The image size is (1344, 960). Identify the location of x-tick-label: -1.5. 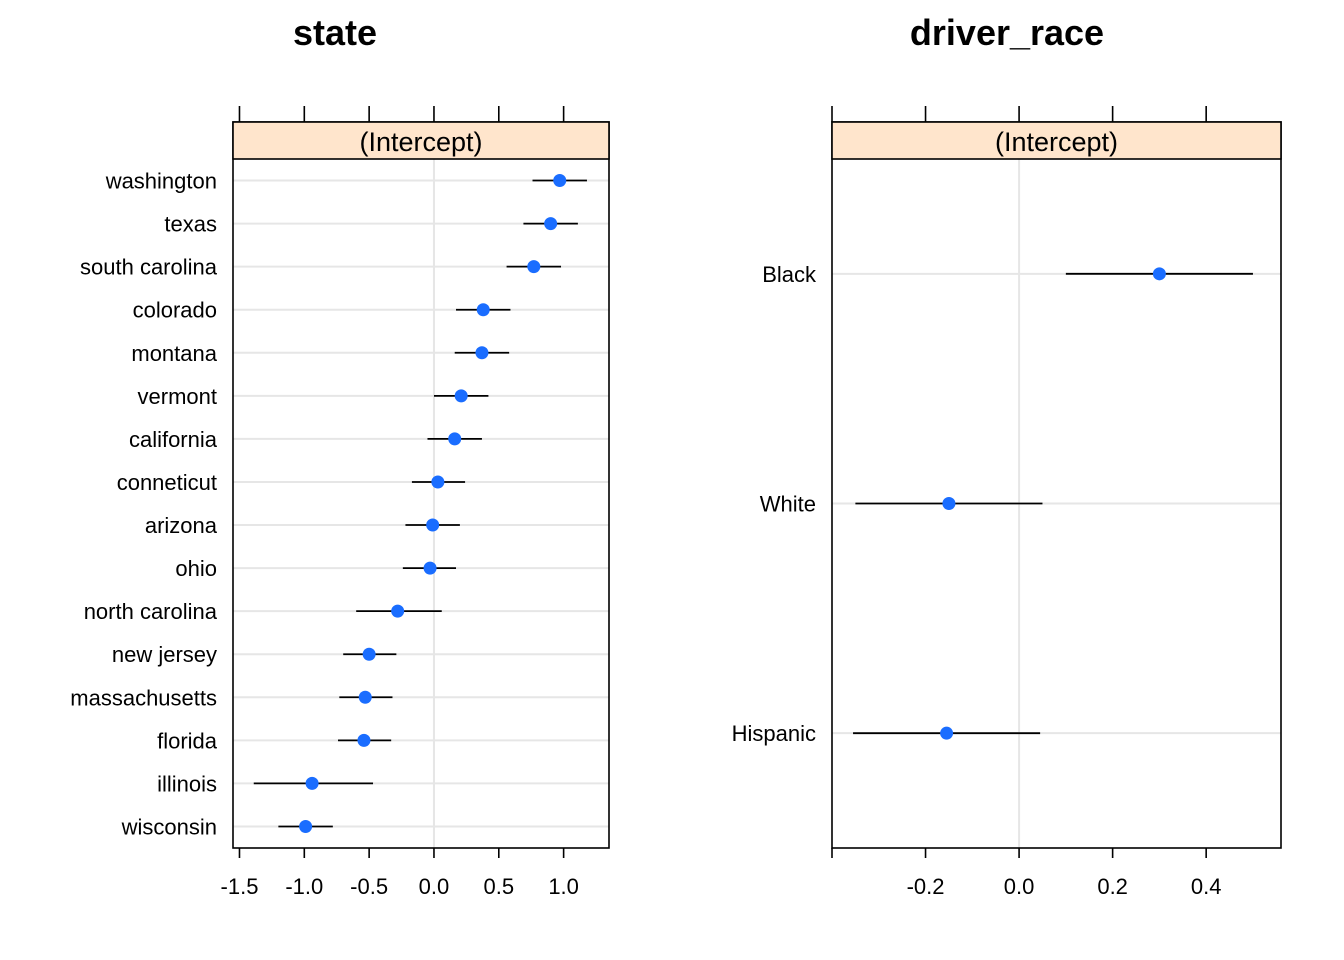
(240, 886).